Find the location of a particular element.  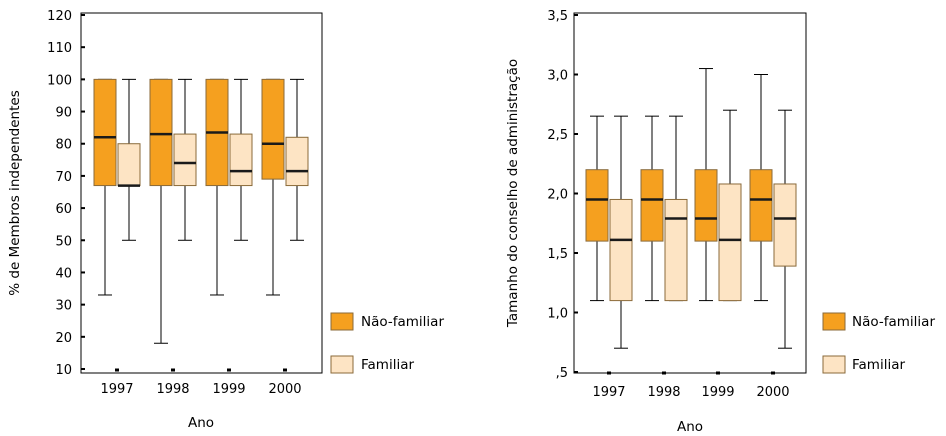

y-tick-label: 40 is located at coordinates (63, 273).